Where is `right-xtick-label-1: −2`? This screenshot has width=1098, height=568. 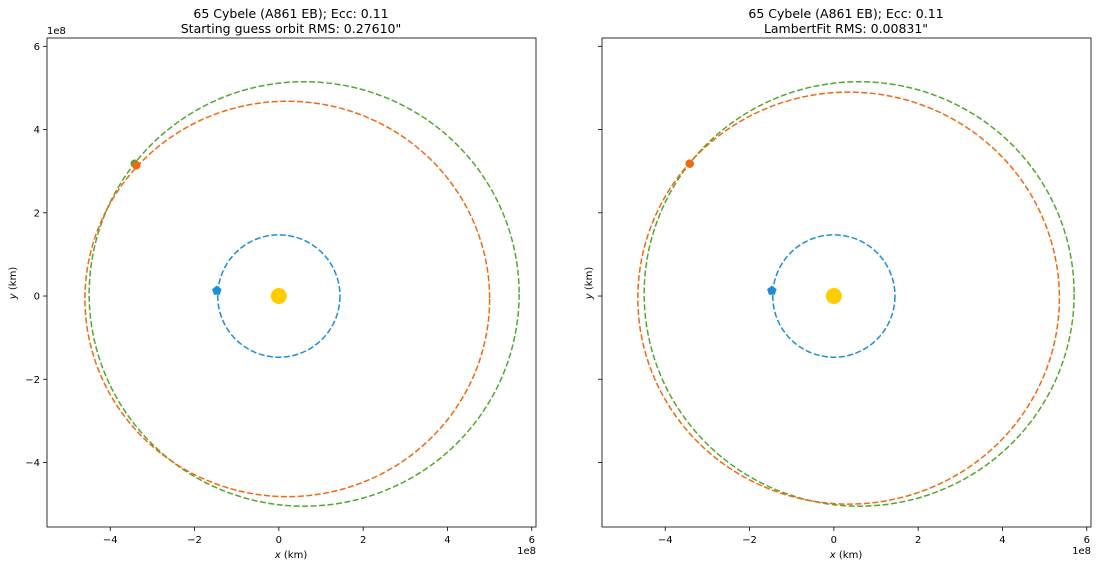
right-xtick-label-1: −2 is located at coordinates (749, 540).